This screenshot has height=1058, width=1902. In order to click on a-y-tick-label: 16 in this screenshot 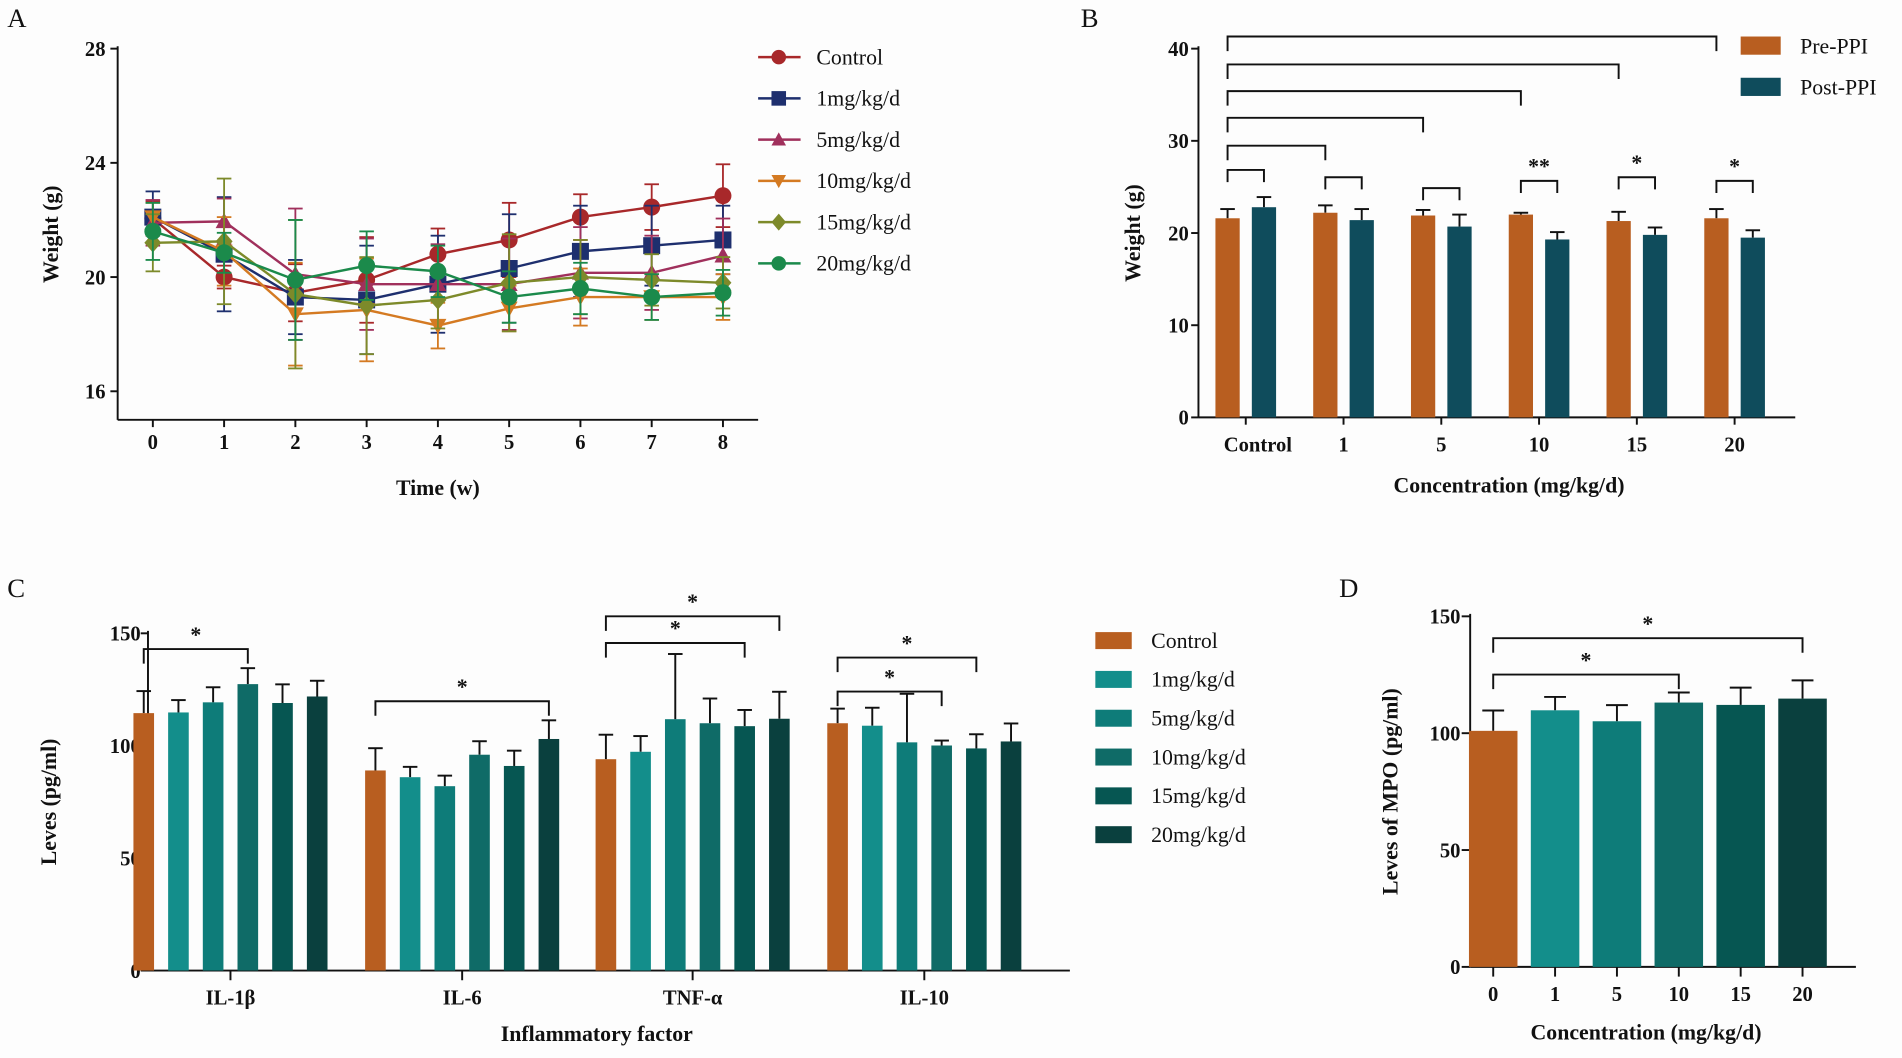, I will do `click(95, 393)`.